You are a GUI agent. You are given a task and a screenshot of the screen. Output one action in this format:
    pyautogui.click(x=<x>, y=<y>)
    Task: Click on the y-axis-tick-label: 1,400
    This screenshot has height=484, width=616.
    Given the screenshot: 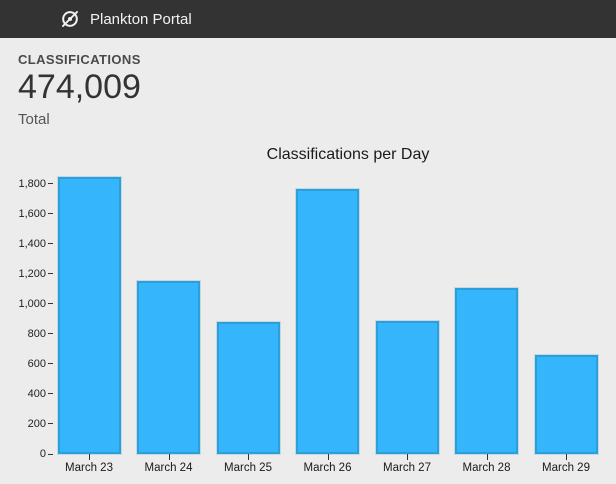 What is the action you would take?
    pyautogui.click(x=32, y=243)
    